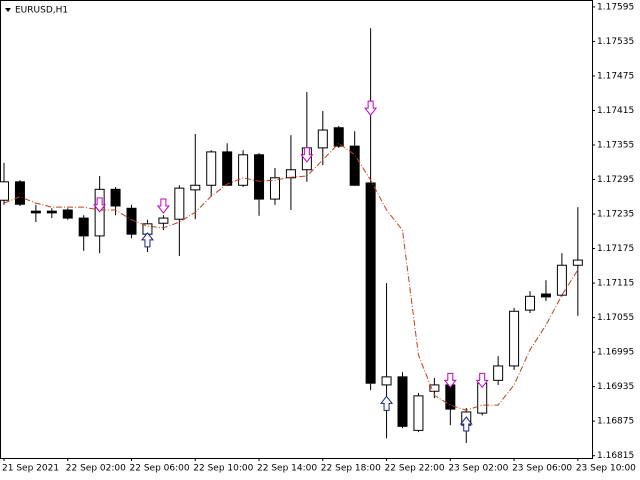 This screenshot has height=480, width=640. Describe the element at coordinates (615, 249) in the screenshot. I see `y-tick-label: 1.17175` at that location.